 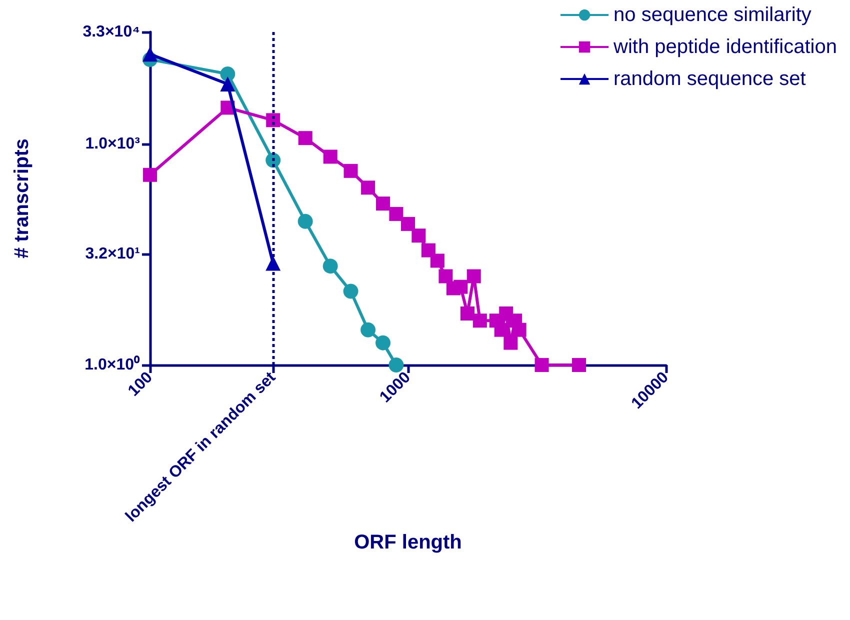 What do you see at coordinates (22, 198) in the screenshot?
I see `y-axis-title: # transcripts` at bounding box center [22, 198].